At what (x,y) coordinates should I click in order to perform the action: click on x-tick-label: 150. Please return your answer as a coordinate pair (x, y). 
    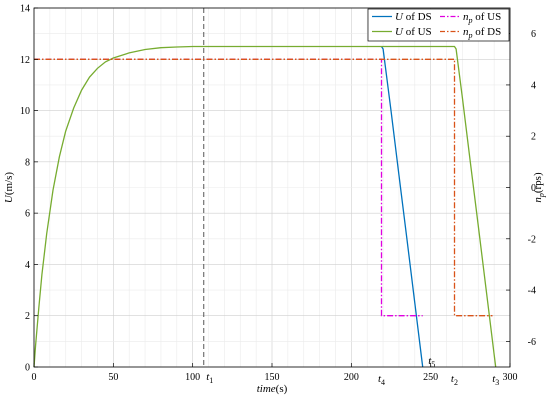
    Looking at the image, I should click on (272, 377).